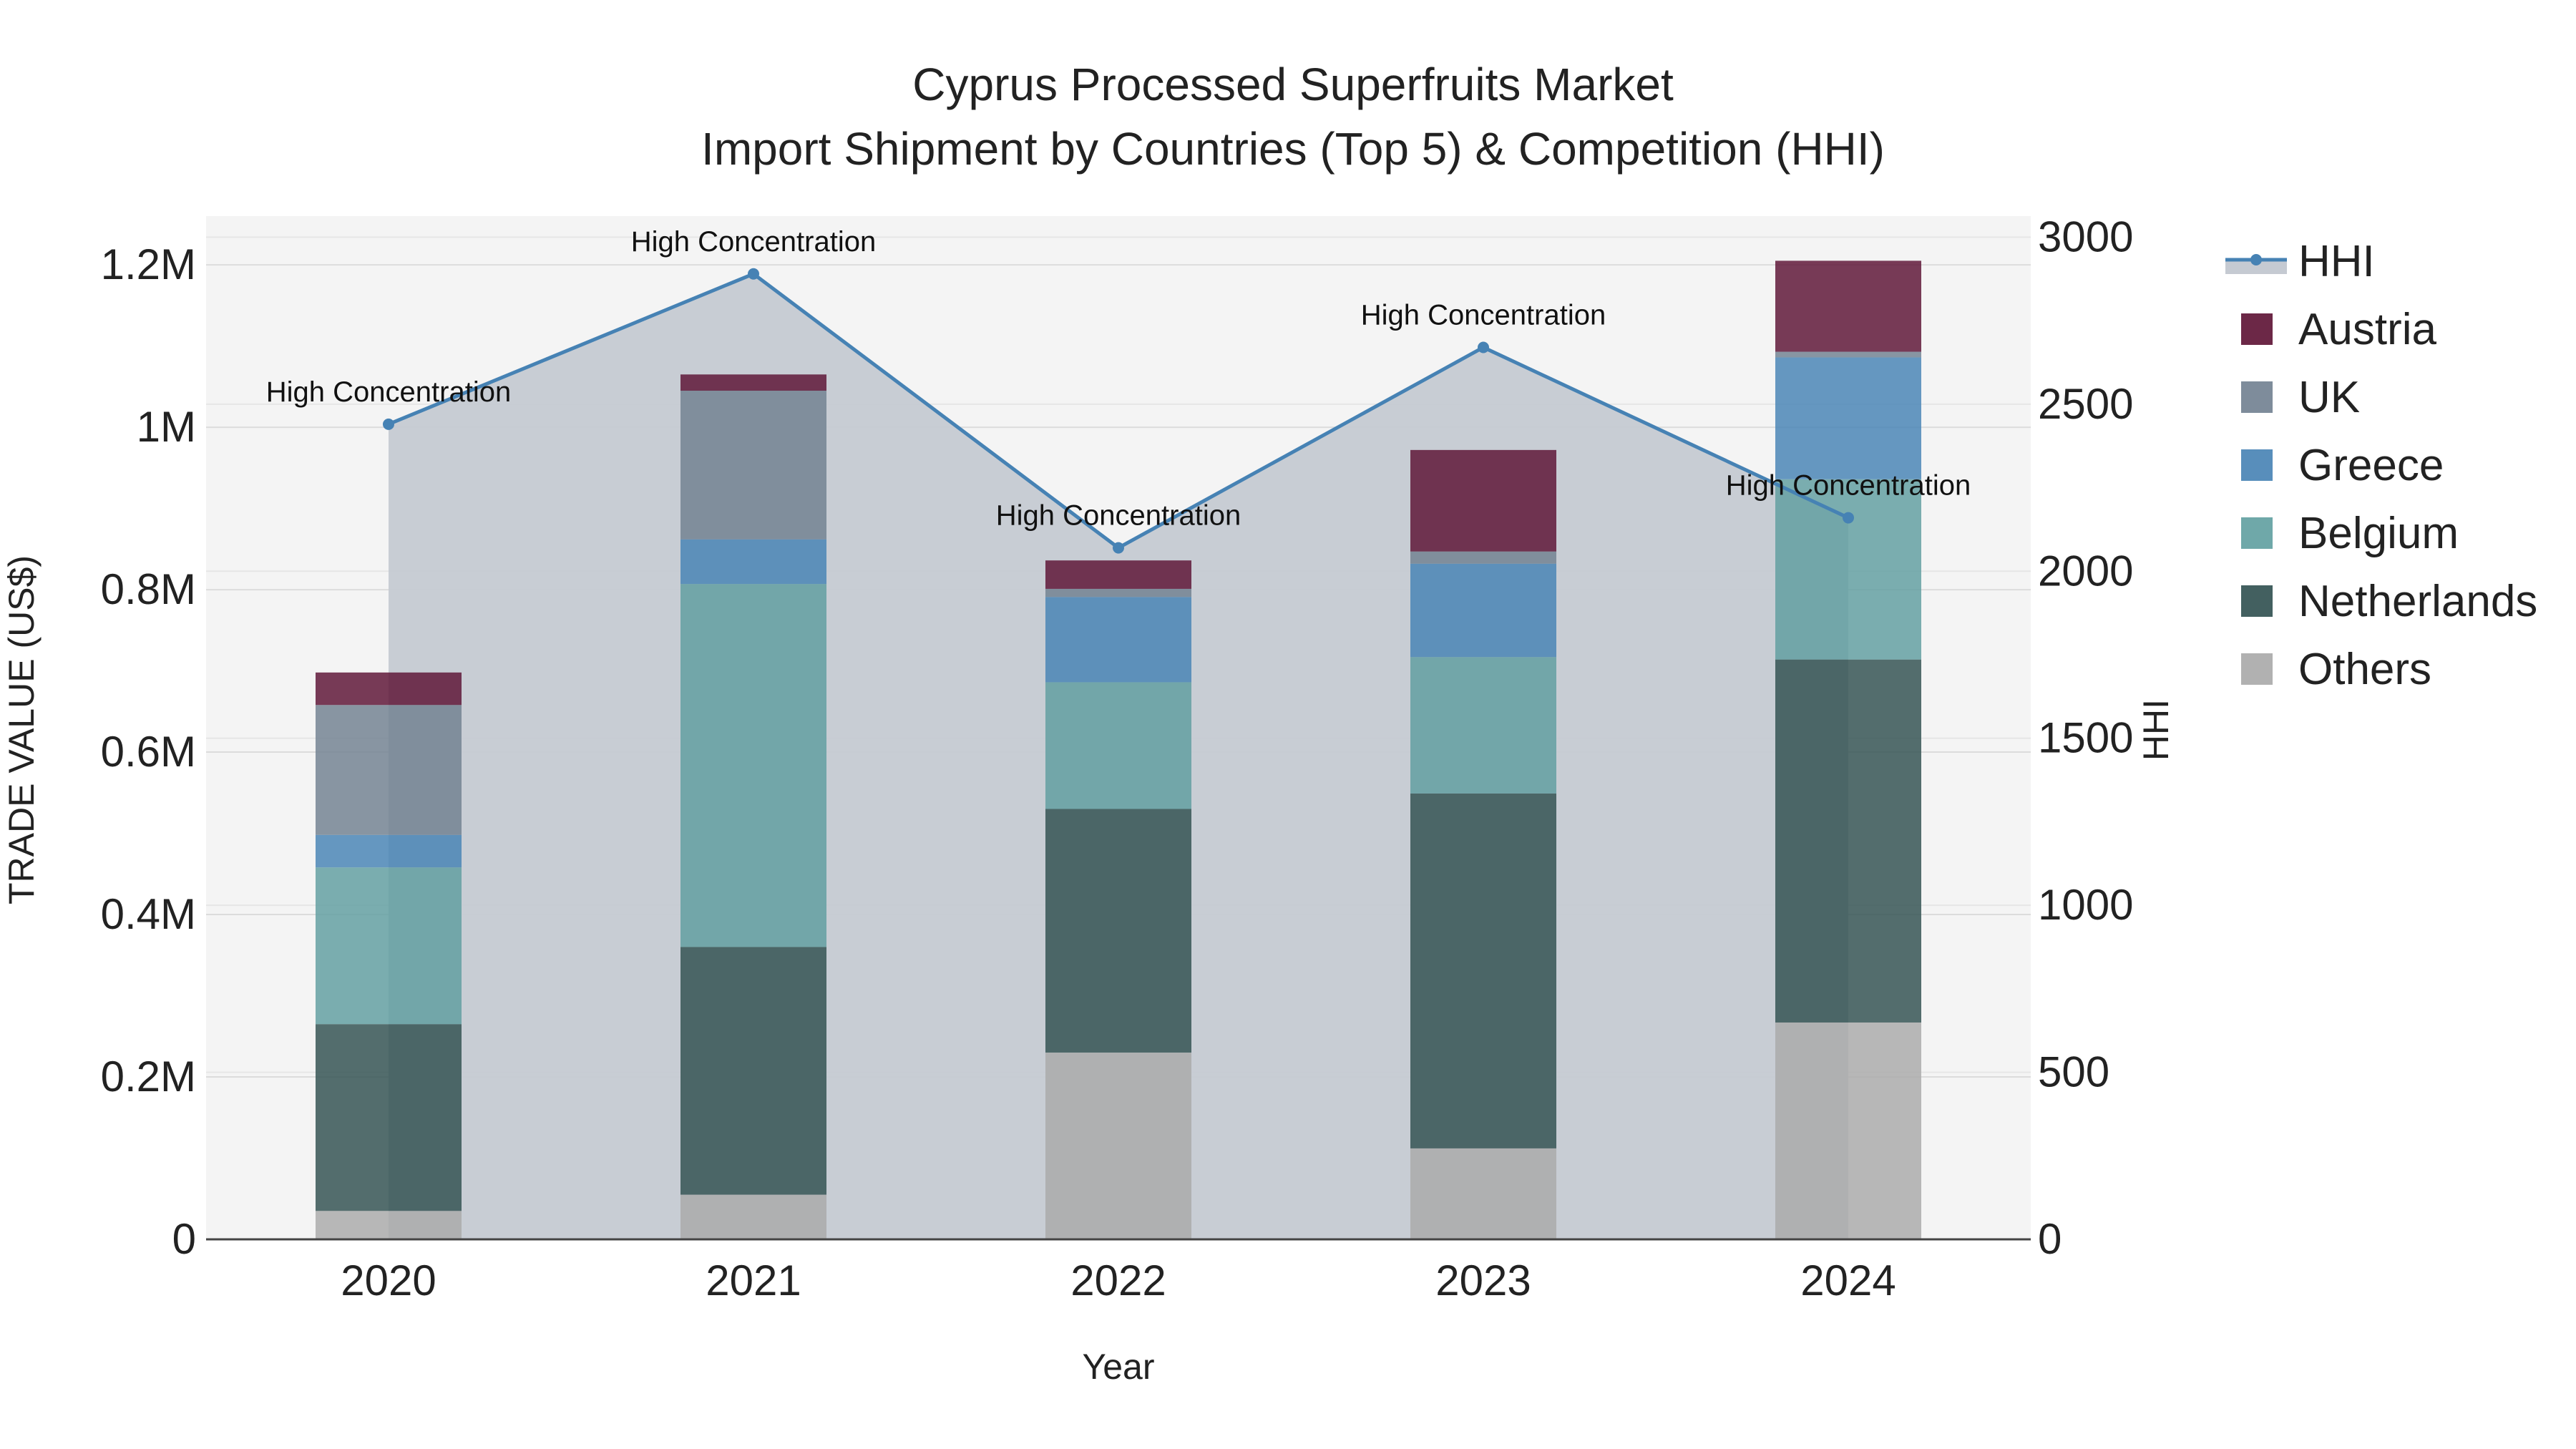 This screenshot has width=2576, height=1449. I want to click on hhi-point-2024, so click(1848, 518).